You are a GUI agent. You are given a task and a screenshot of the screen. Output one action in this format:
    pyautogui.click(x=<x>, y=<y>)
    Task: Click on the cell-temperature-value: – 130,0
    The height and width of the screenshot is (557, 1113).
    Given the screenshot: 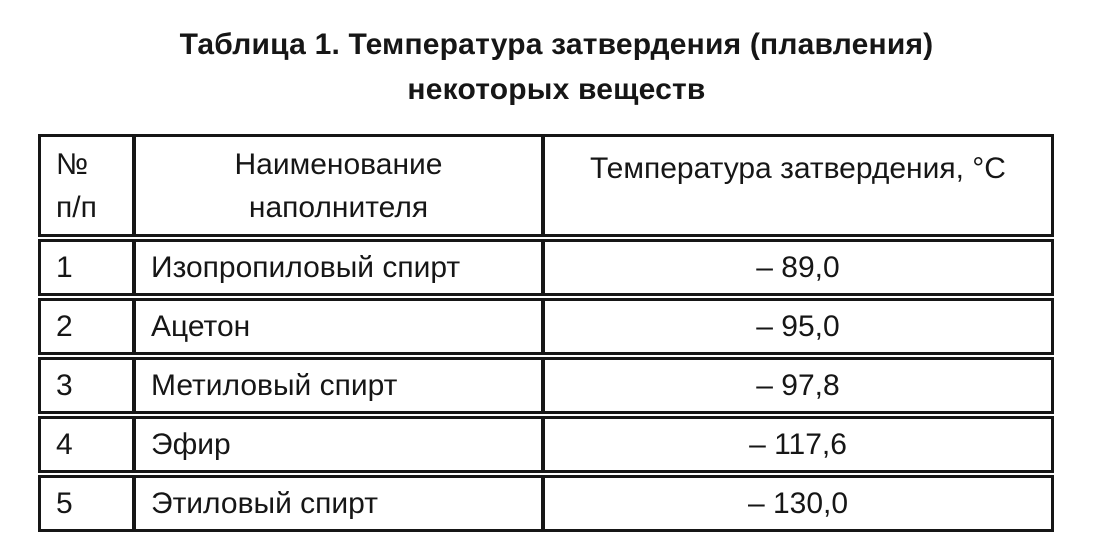 What is the action you would take?
    pyautogui.click(x=798, y=503)
    